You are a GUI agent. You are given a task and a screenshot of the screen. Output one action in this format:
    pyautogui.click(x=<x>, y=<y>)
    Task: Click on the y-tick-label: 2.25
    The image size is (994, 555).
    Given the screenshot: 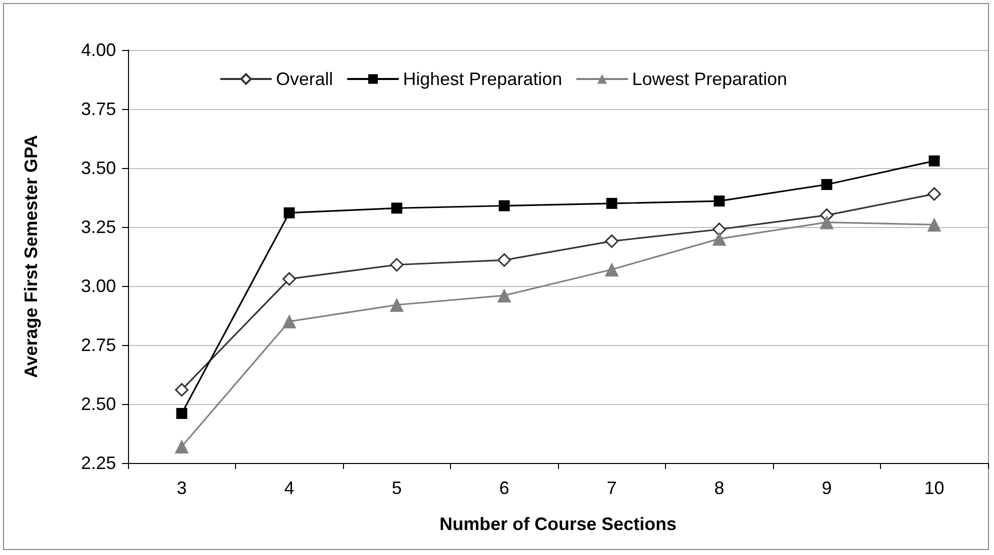 What is the action you would take?
    pyautogui.click(x=98, y=463)
    